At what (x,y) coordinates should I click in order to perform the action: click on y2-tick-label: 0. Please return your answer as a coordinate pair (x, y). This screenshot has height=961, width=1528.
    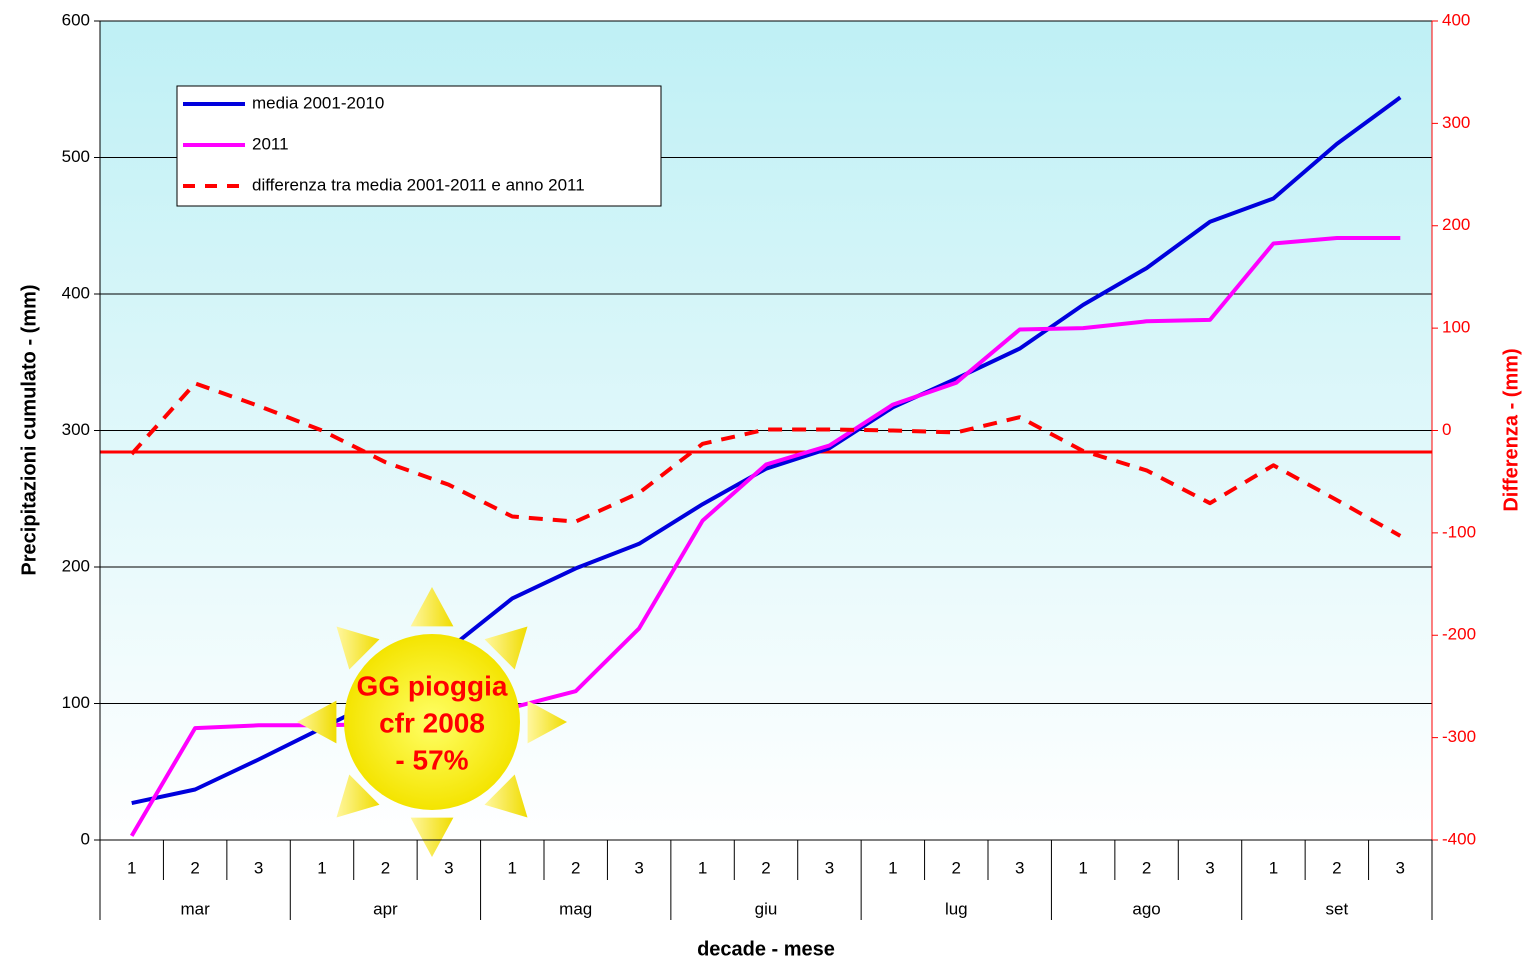
    Looking at the image, I should click on (1446, 429).